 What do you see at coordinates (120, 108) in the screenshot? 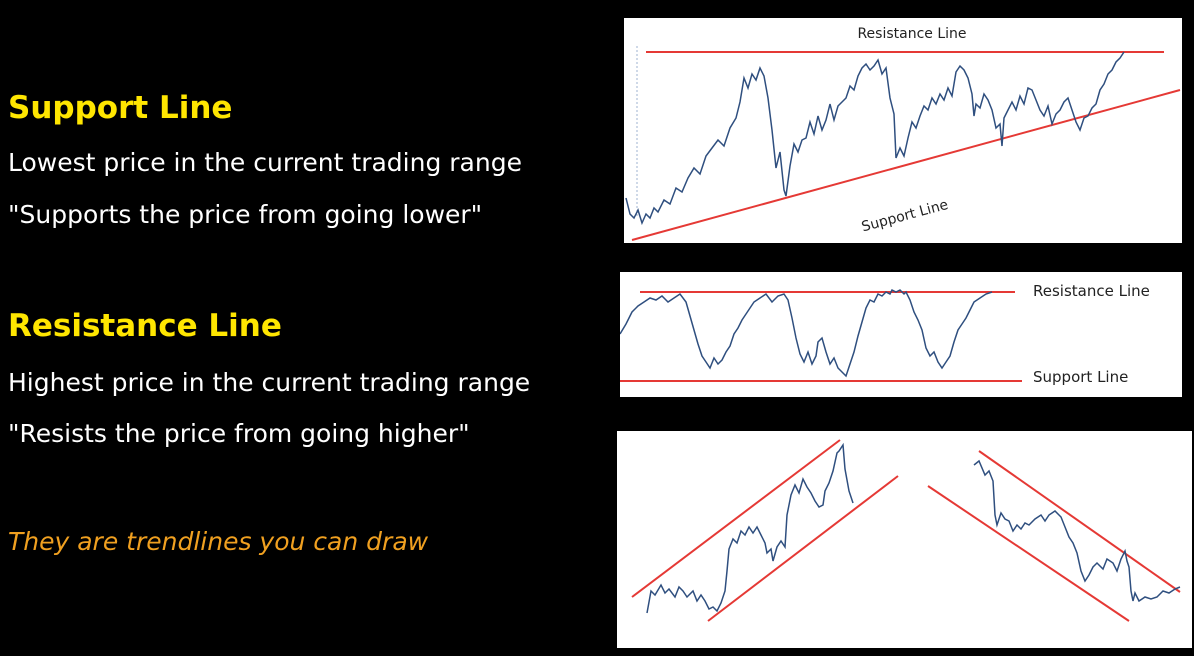
I see `support-line-heading: Support Line` at bounding box center [120, 108].